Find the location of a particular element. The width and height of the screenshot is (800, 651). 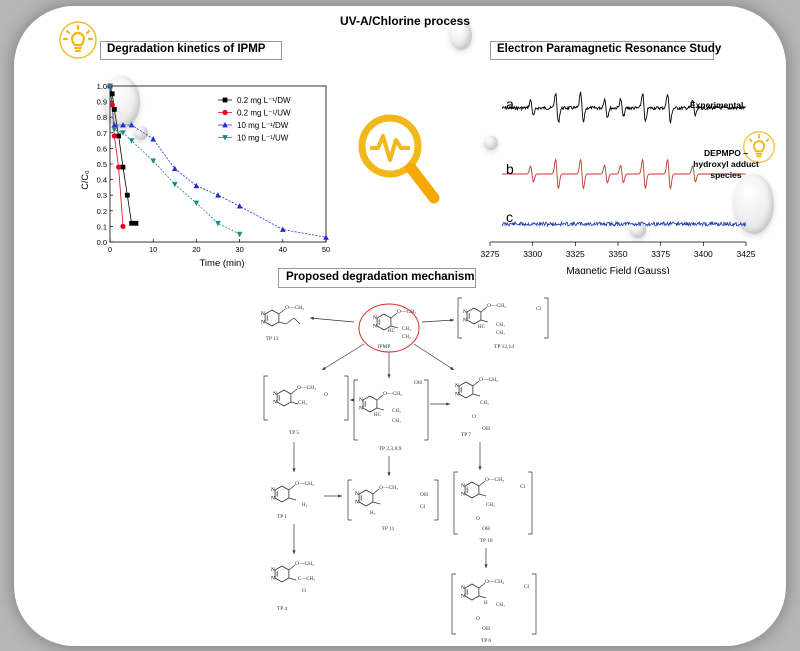

y-tick-label: 1.0 is located at coordinates (102, 86).